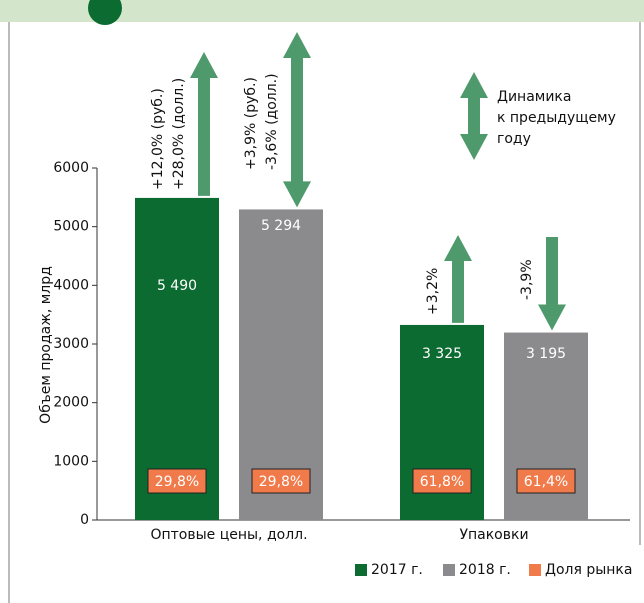  Describe the element at coordinates (588, 570) in the screenshot. I see `legend-label: Доля рынка` at that location.